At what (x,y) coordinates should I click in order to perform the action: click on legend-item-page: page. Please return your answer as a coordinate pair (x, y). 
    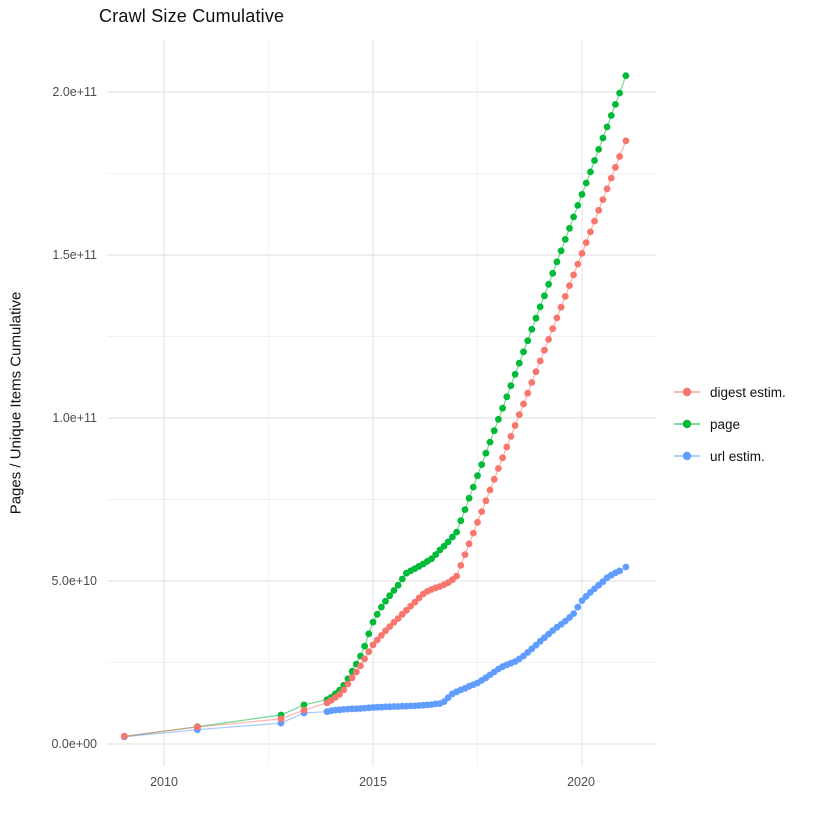
    Looking at the image, I should click on (729, 424).